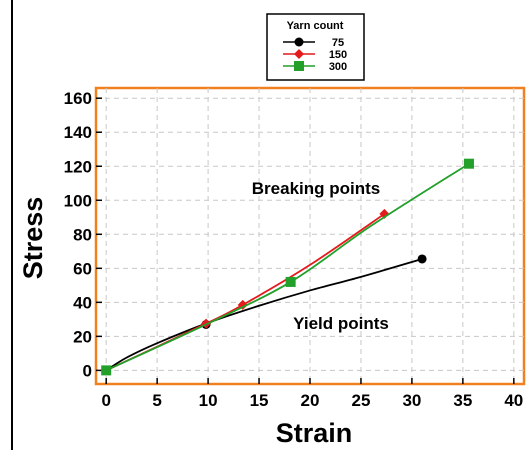 This screenshot has width=532, height=450. I want to click on x-tick-label-5: 5, so click(156, 400).